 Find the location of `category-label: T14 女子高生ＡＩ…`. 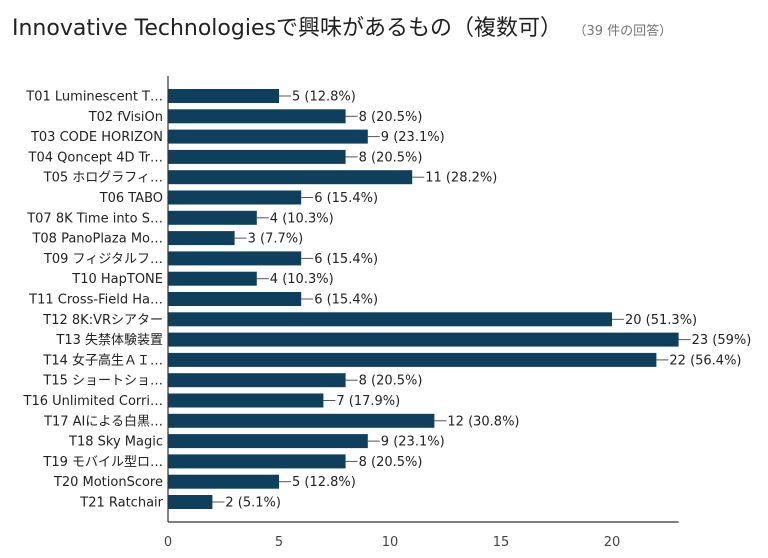

category-label: T14 女子高生ＡＩ… is located at coordinates (102, 360).